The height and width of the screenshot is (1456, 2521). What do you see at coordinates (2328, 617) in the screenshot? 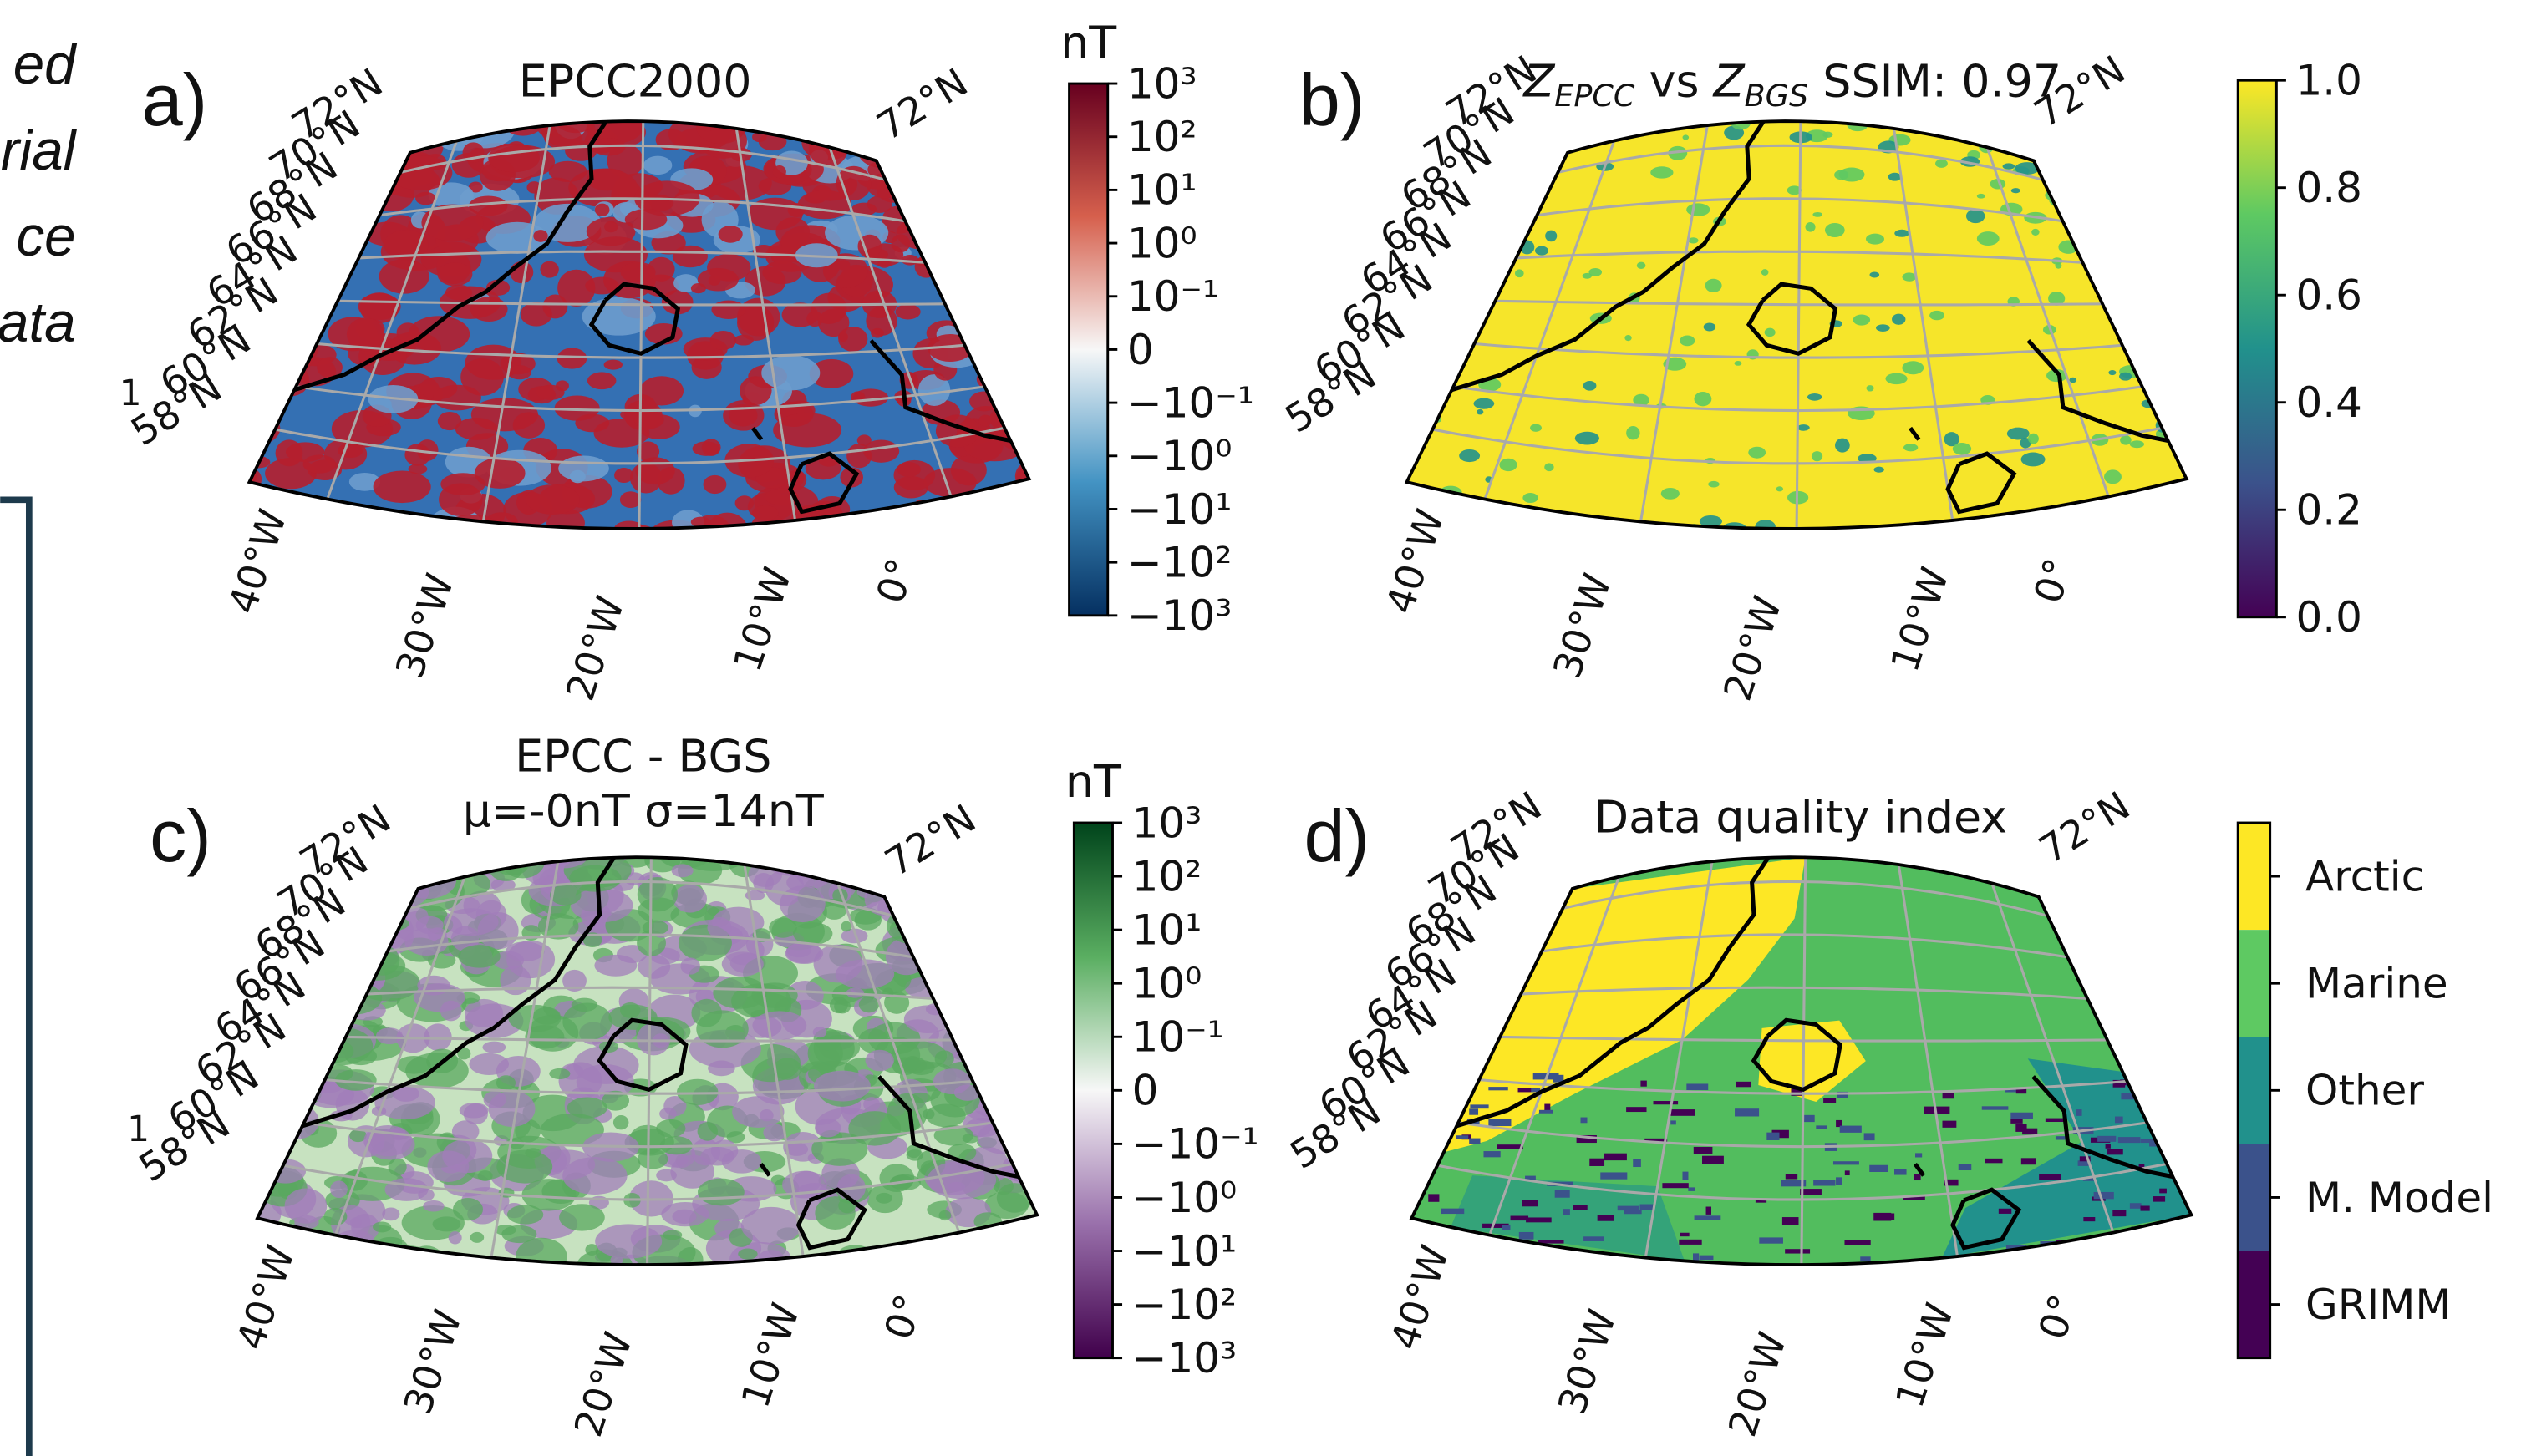
I see `colorbar-tick-label: 0.0` at bounding box center [2328, 617].